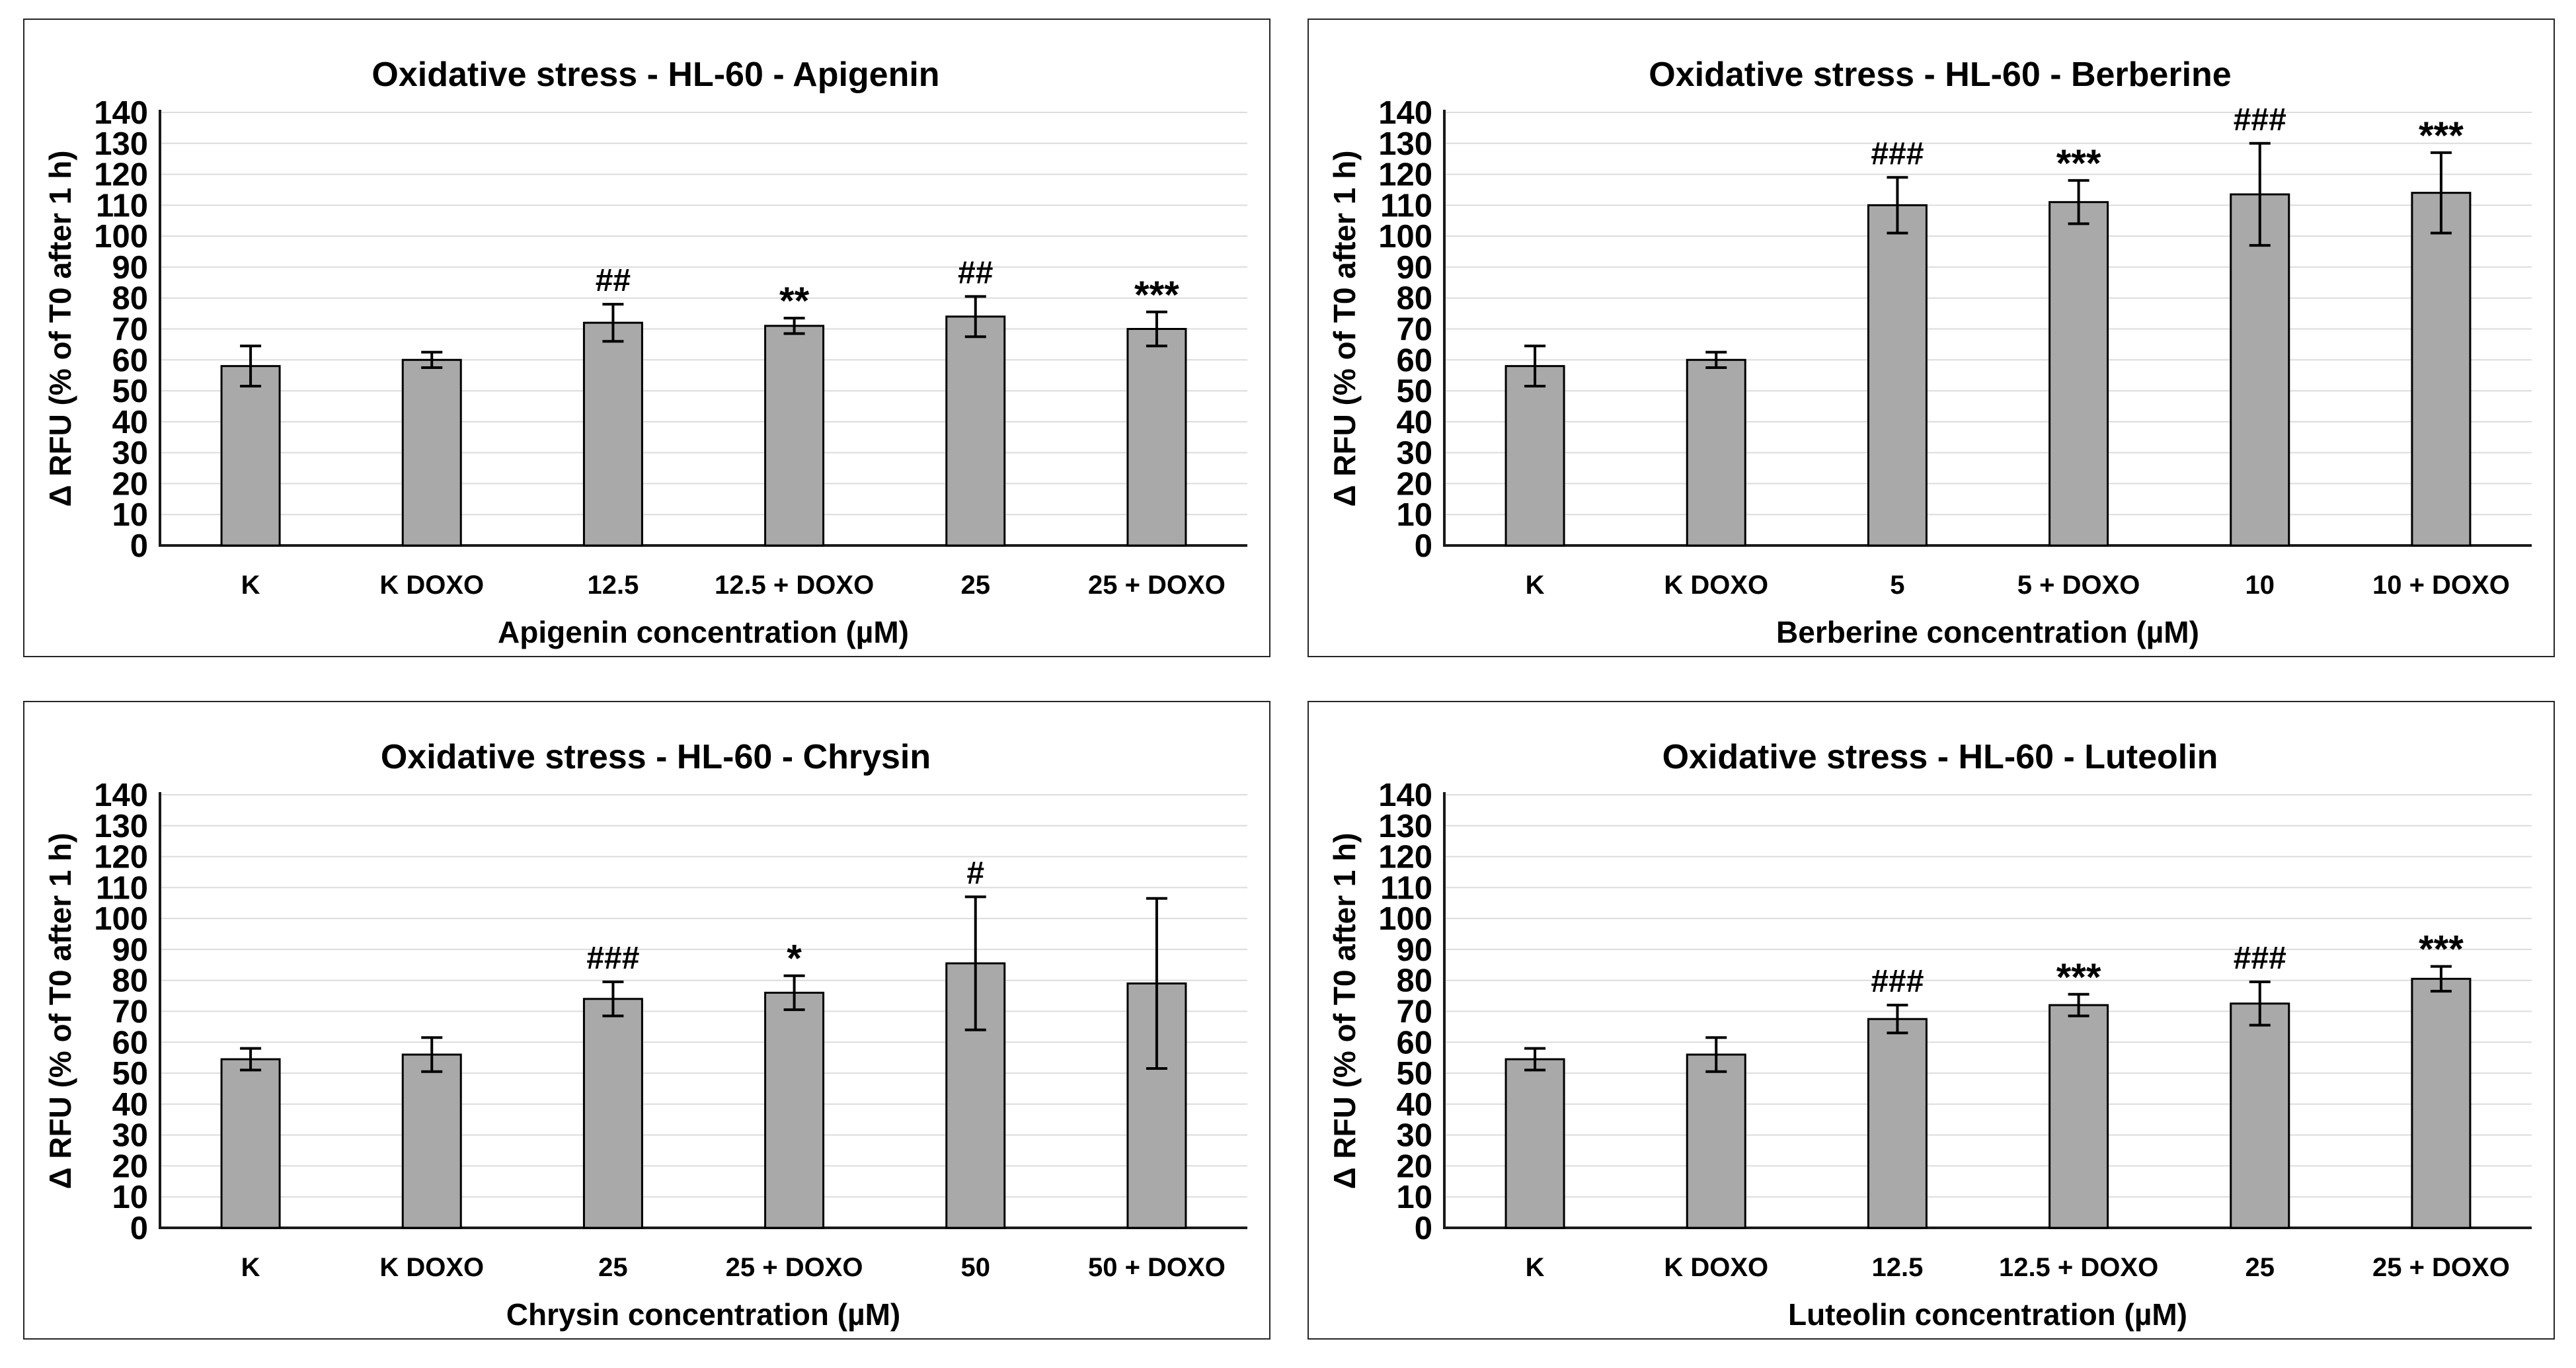 The width and height of the screenshot is (2576, 1368). What do you see at coordinates (703, 632) in the screenshot?
I see `x-axis-title: Apigenin concentration (µM)` at bounding box center [703, 632].